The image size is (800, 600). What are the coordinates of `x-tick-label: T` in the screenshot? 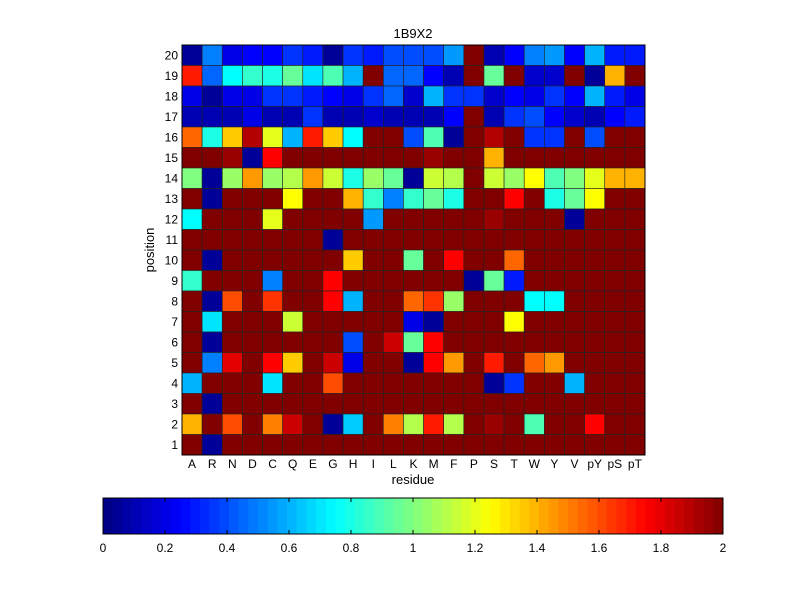 It's located at (514, 464).